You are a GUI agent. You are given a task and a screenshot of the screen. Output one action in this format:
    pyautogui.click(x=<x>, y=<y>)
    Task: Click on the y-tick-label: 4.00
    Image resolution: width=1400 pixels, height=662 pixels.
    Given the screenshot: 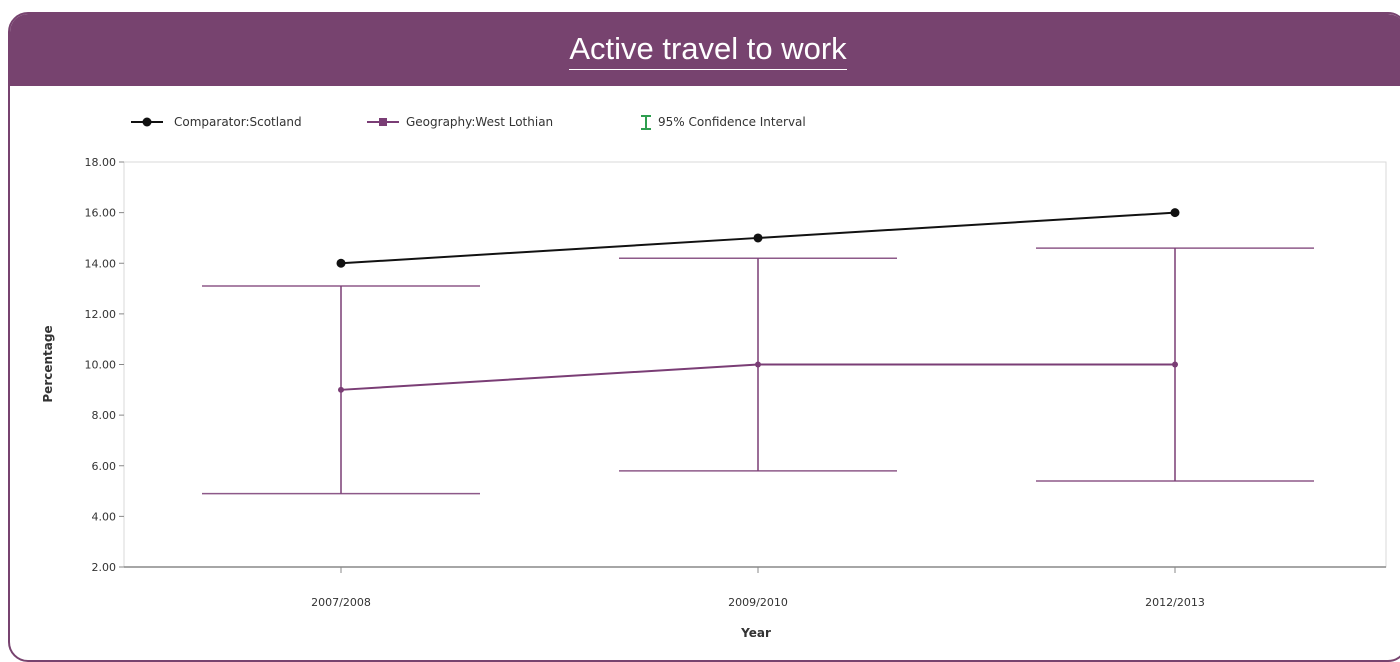 What is the action you would take?
    pyautogui.click(x=104, y=516)
    